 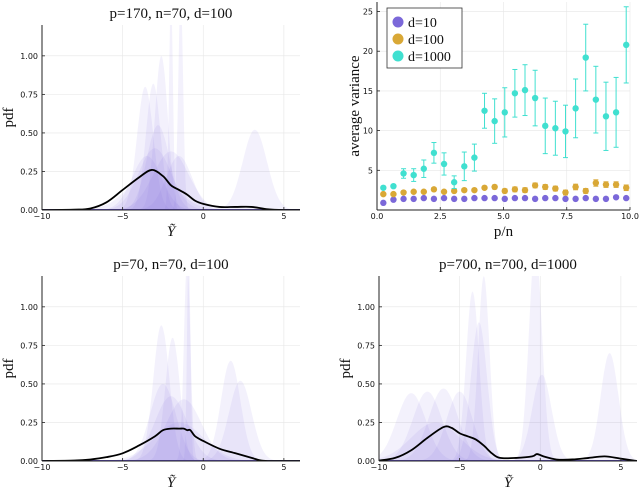 I want to click on legend-marker, so click(x=398, y=39).